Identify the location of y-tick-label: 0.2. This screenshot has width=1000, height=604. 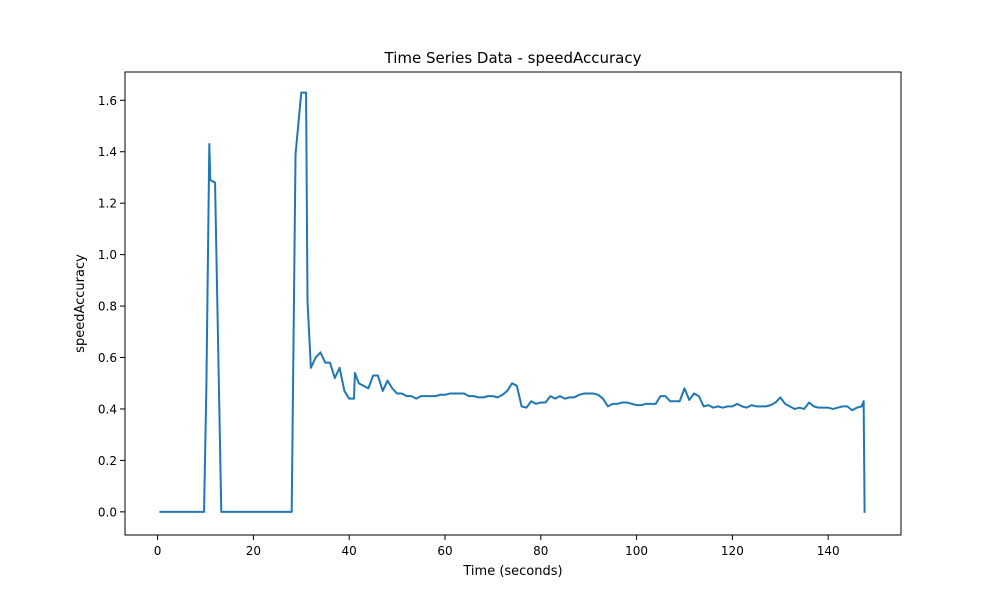
(107, 461).